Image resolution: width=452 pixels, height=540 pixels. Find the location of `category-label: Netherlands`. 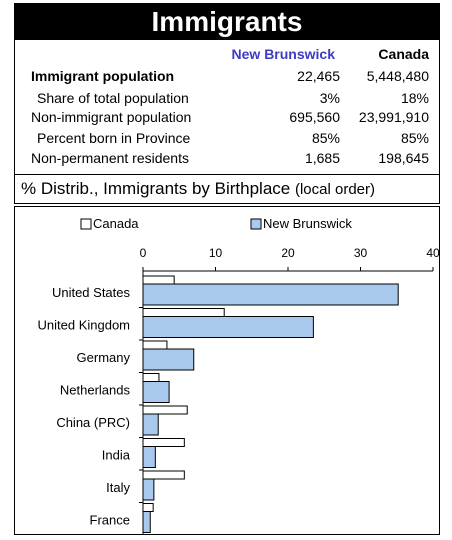

category-label: Netherlands is located at coordinates (95, 390).